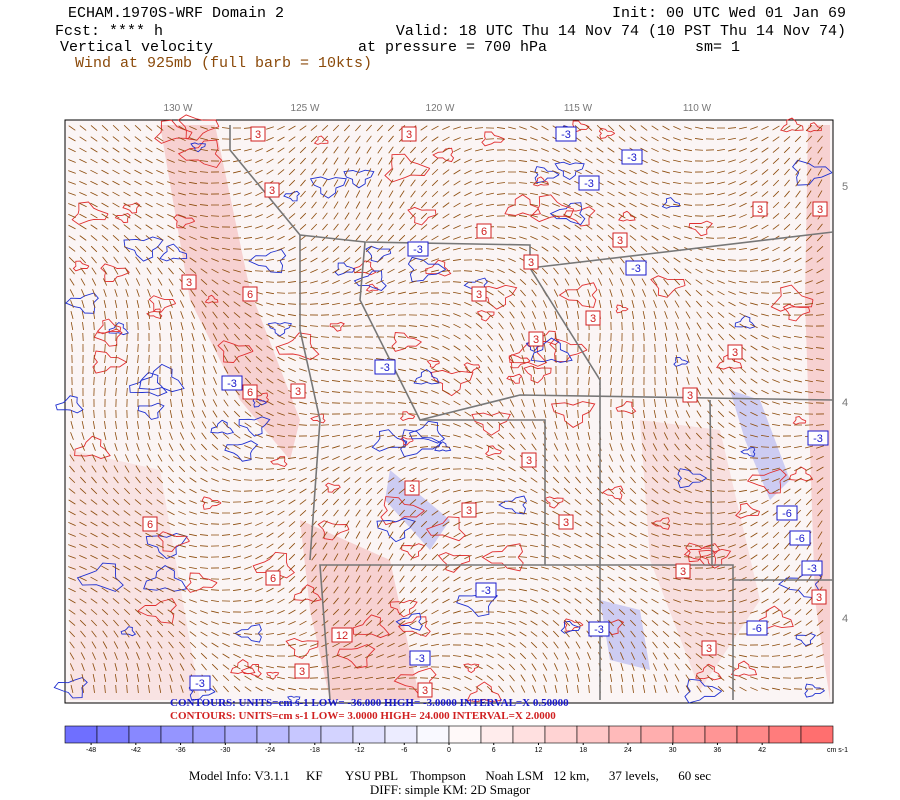 This screenshot has width=900, height=800. What do you see at coordinates (315, 750) in the screenshot?
I see `colorbar-label: -18` at bounding box center [315, 750].